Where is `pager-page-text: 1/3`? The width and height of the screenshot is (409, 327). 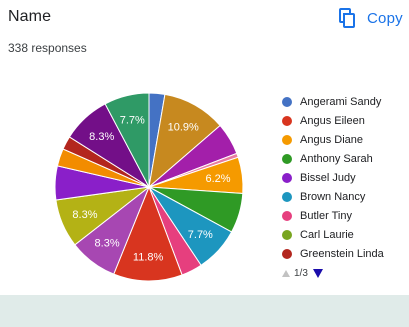 pager-page-text: 1/3 is located at coordinates (301, 273).